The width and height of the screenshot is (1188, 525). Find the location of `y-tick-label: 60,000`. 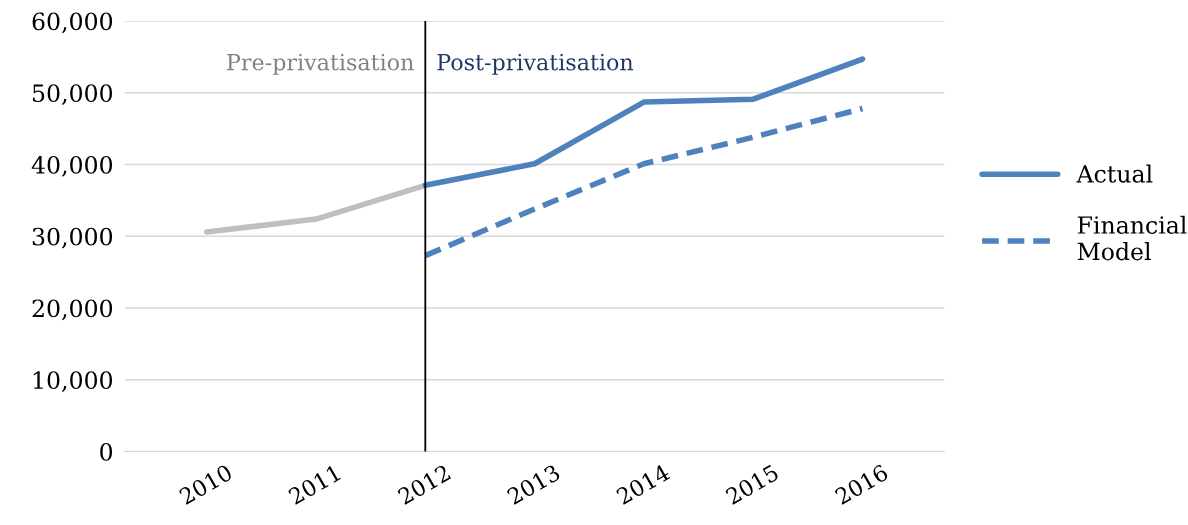

y-tick-label: 60,000 is located at coordinates (72, 23).